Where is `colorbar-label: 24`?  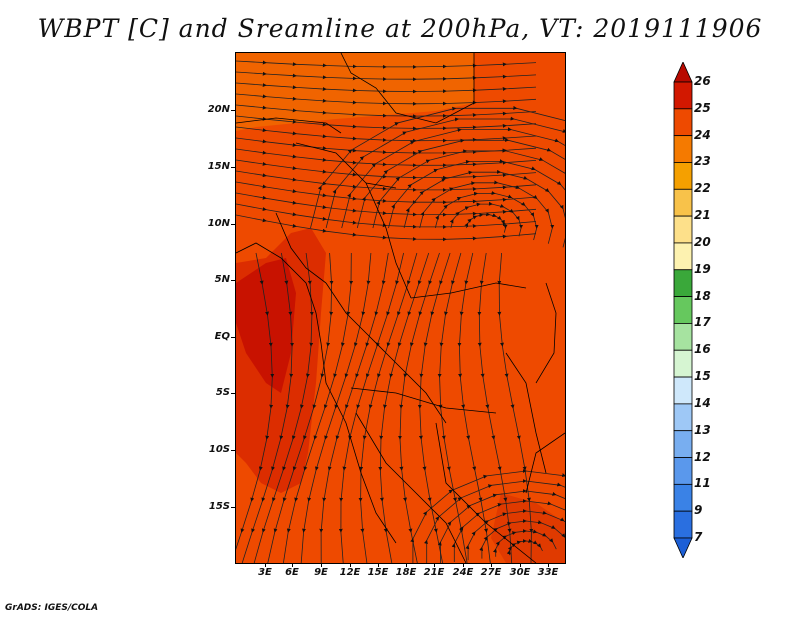 colorbar-label: 24 is located at coordinates (702, 134).